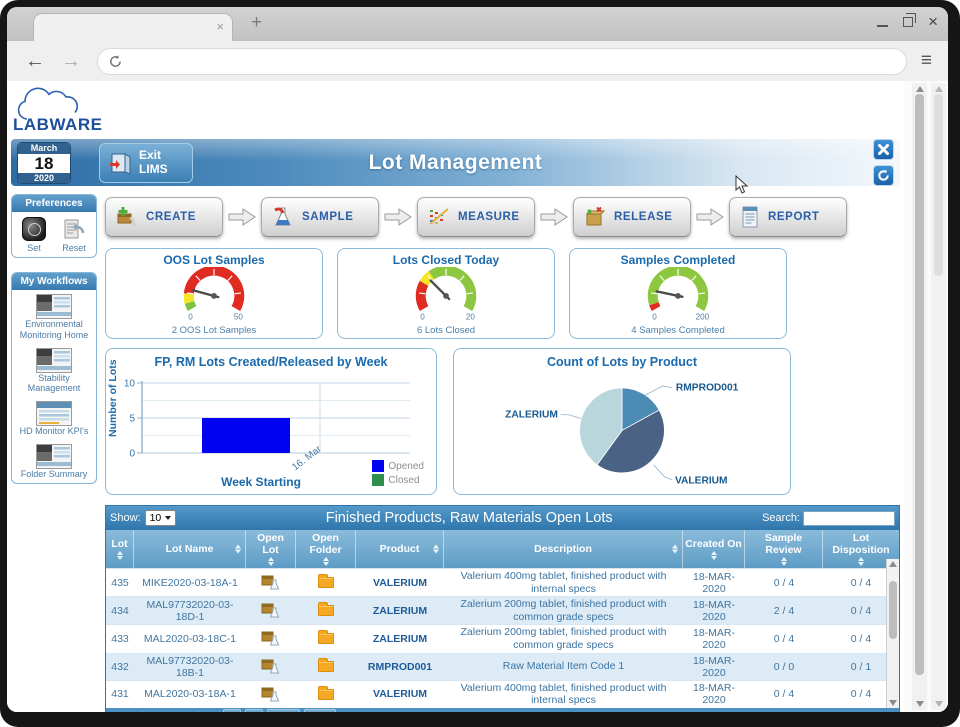 The height and width of the screenshot is (727, 960). What do you see at coordinates (883, 26) in the screenshot?
I see `minimize-button` at bounding box center [883, 26].